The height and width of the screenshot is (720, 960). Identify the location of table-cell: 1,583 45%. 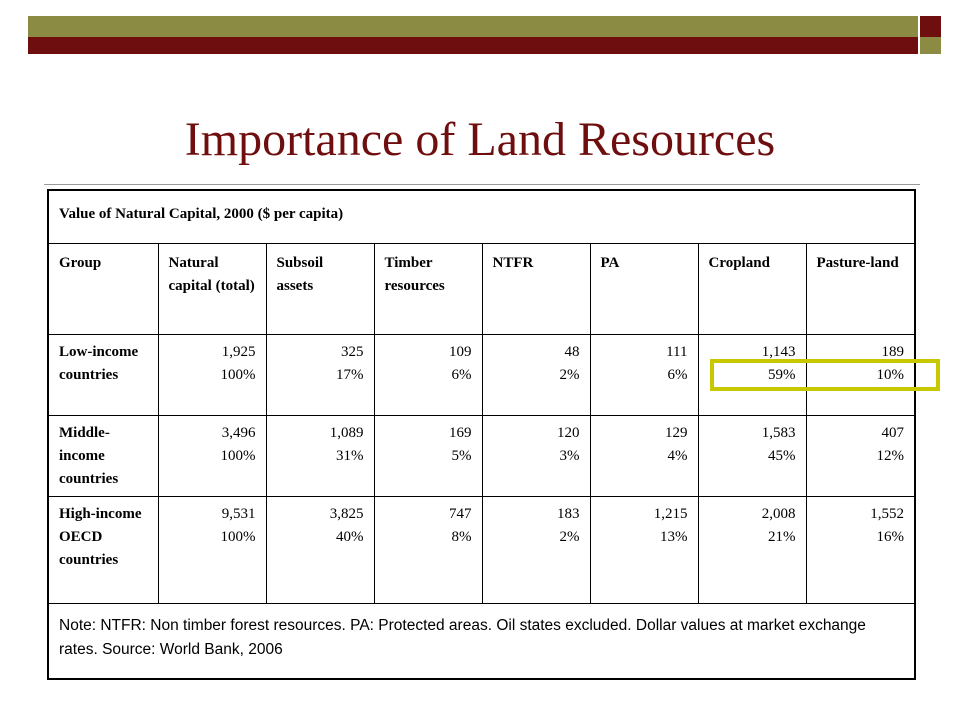
(752, 456).